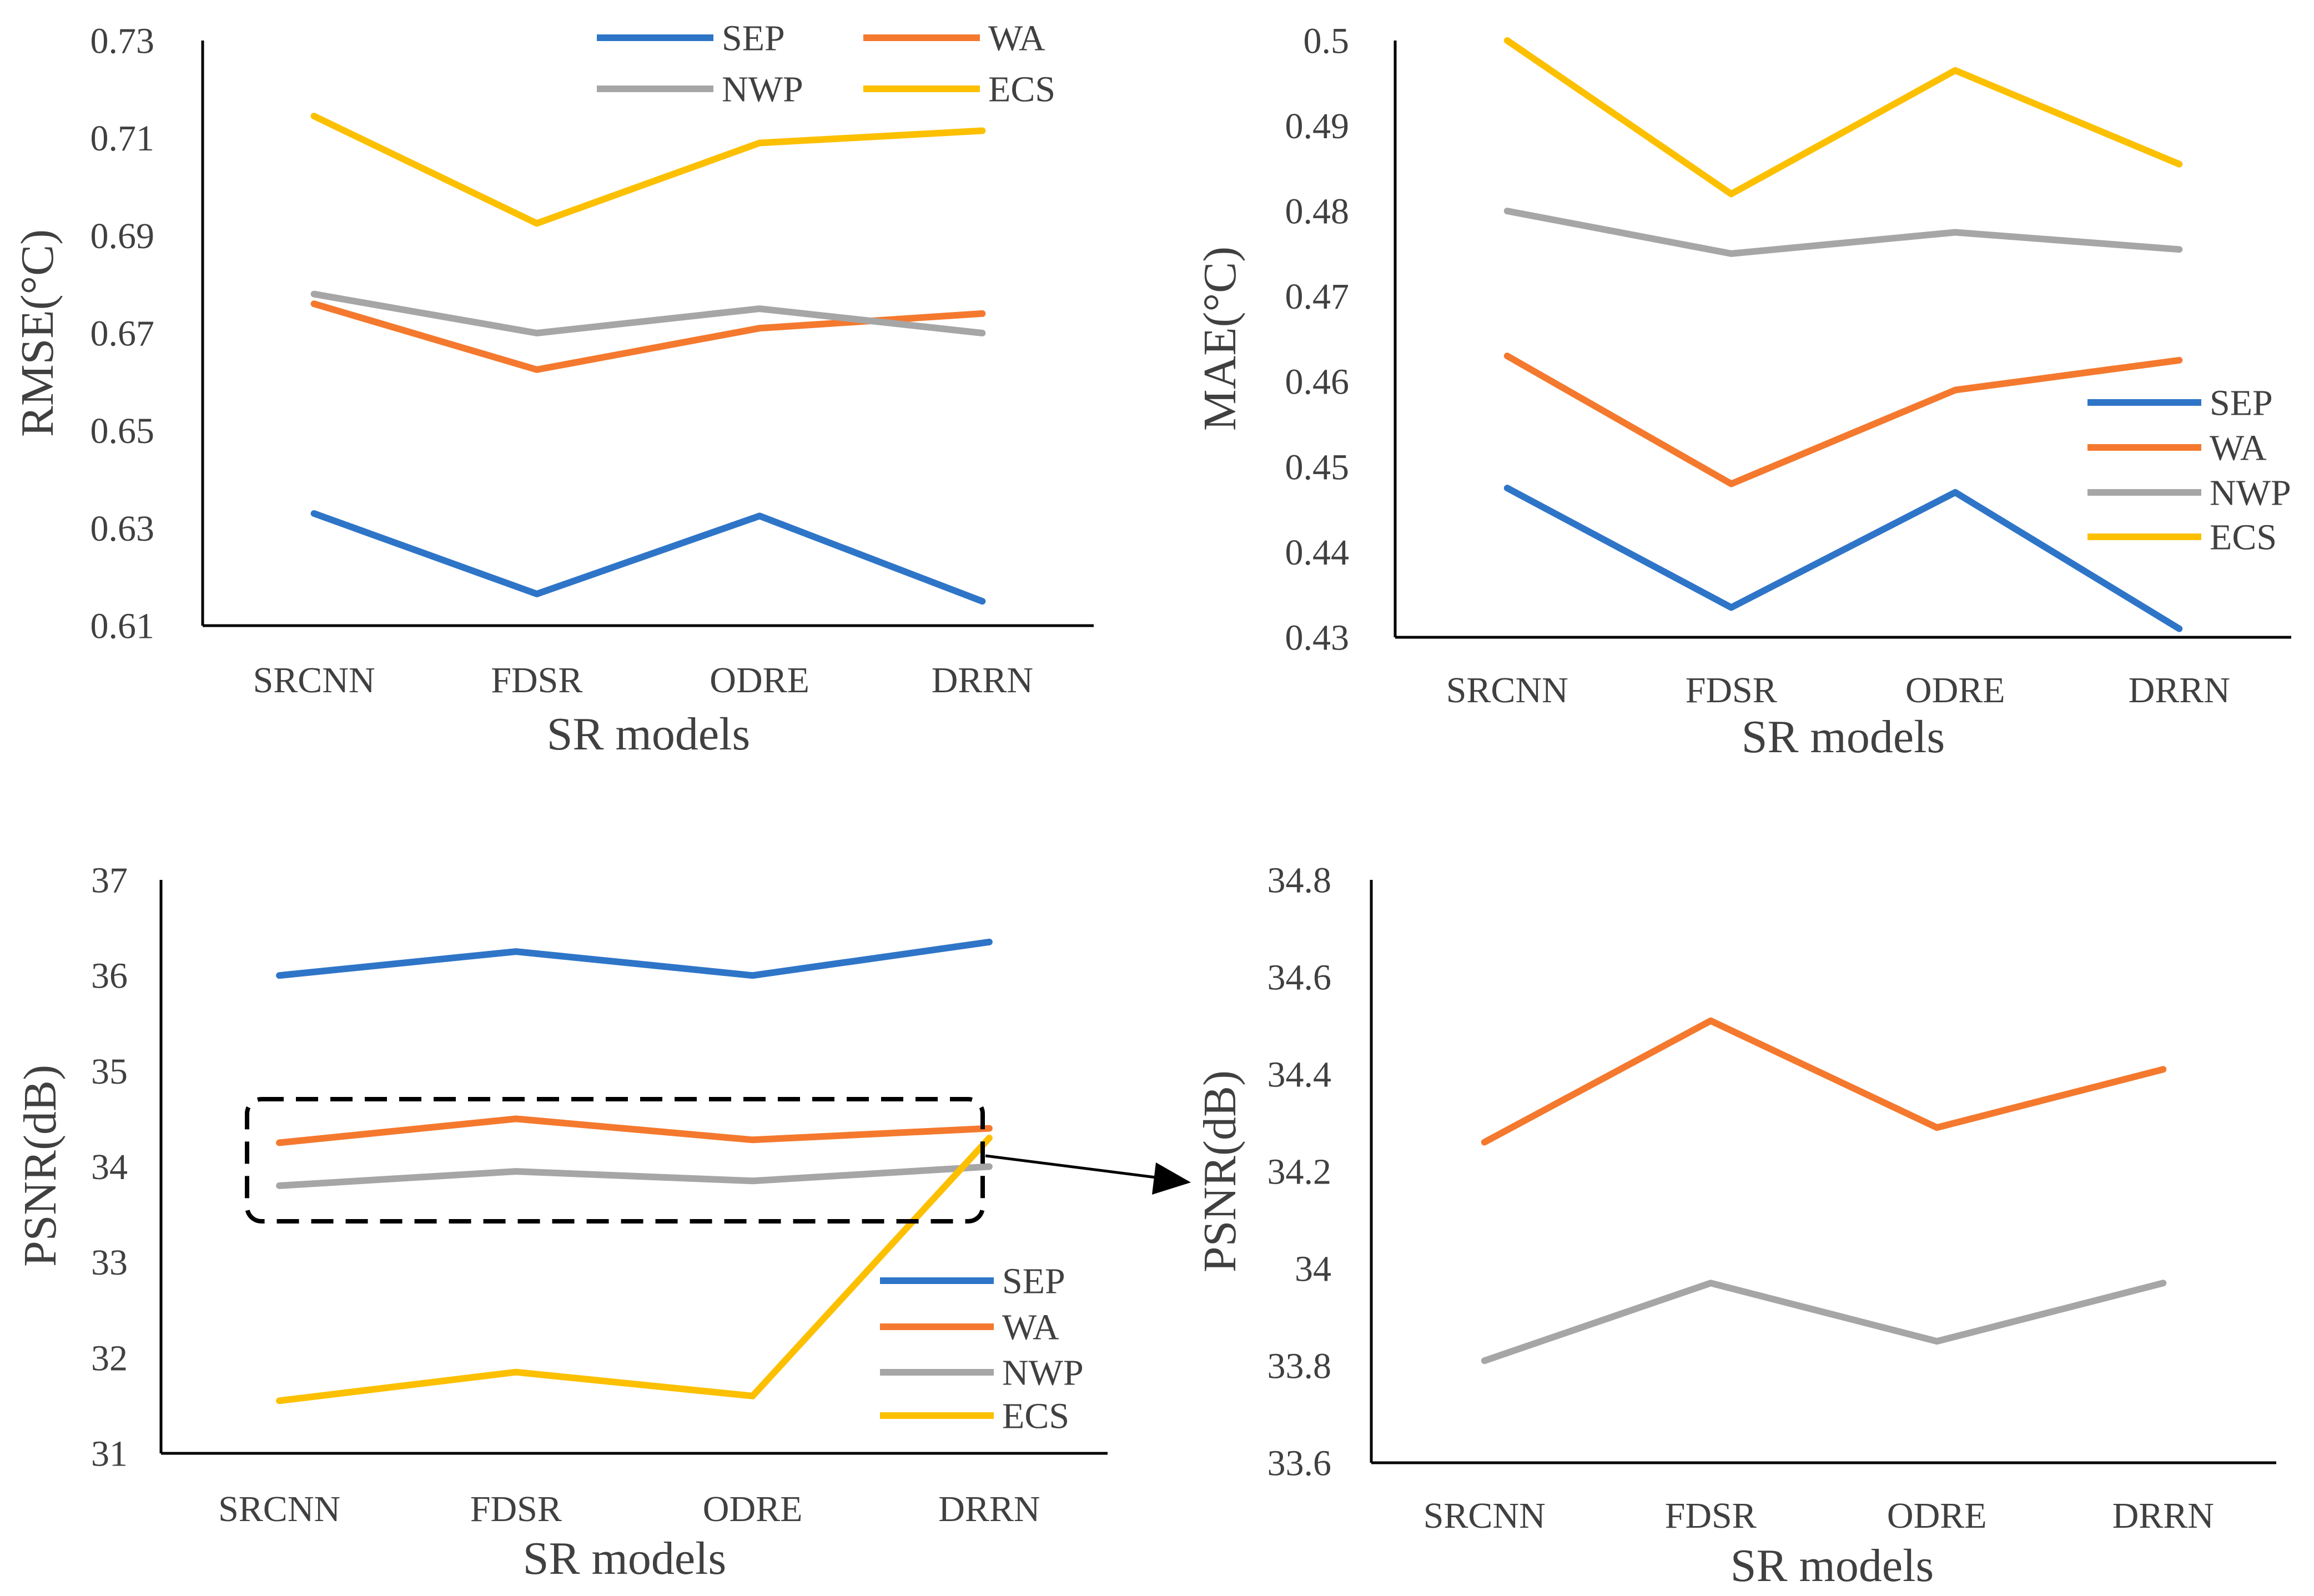 This screenshot has height=1596, width=2314. Describe the element at coordinates (1317, 127) in the screenshot. I see `y-tick-label: 0.49` at that location.